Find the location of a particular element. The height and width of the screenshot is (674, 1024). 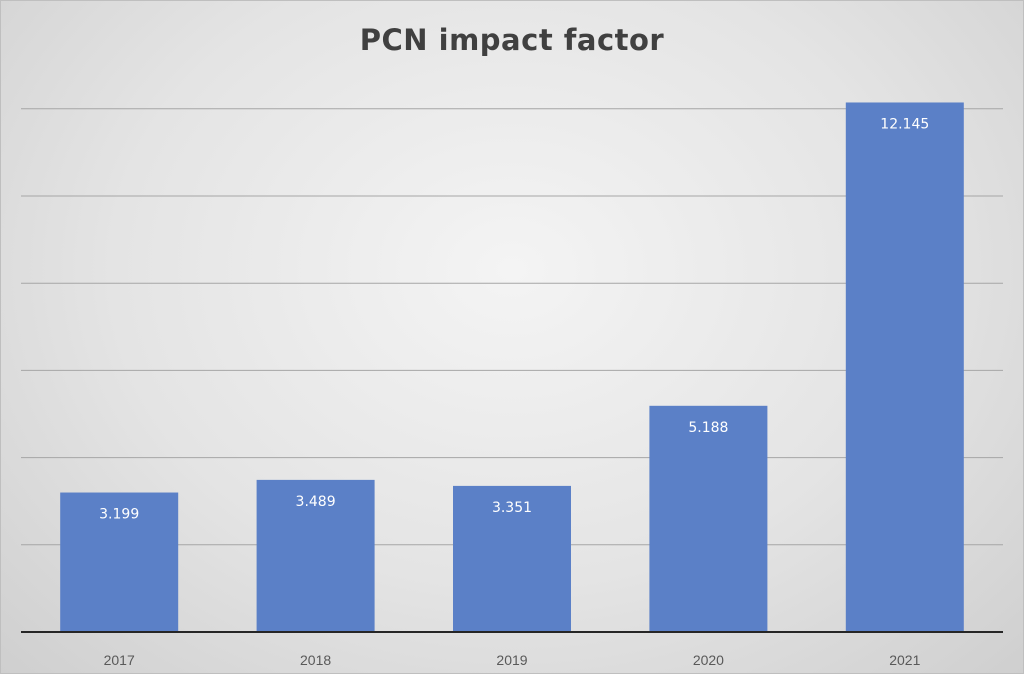

chart-title: PCN impact factor is located at coordinates (512, 40).